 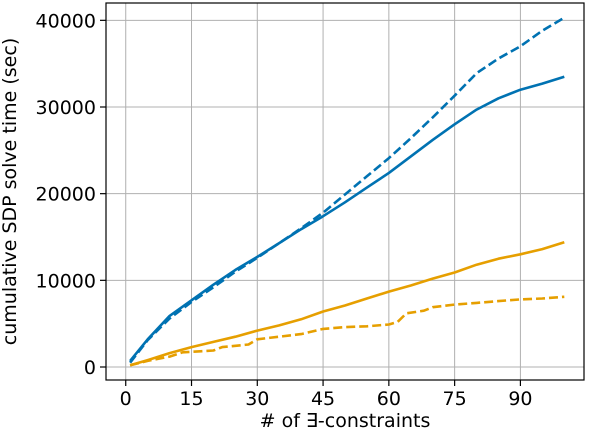 What do you see at coordinates (90, 368) in the screenshot?
I see `y-tick-label: 0` at bounding box center [90, 368].